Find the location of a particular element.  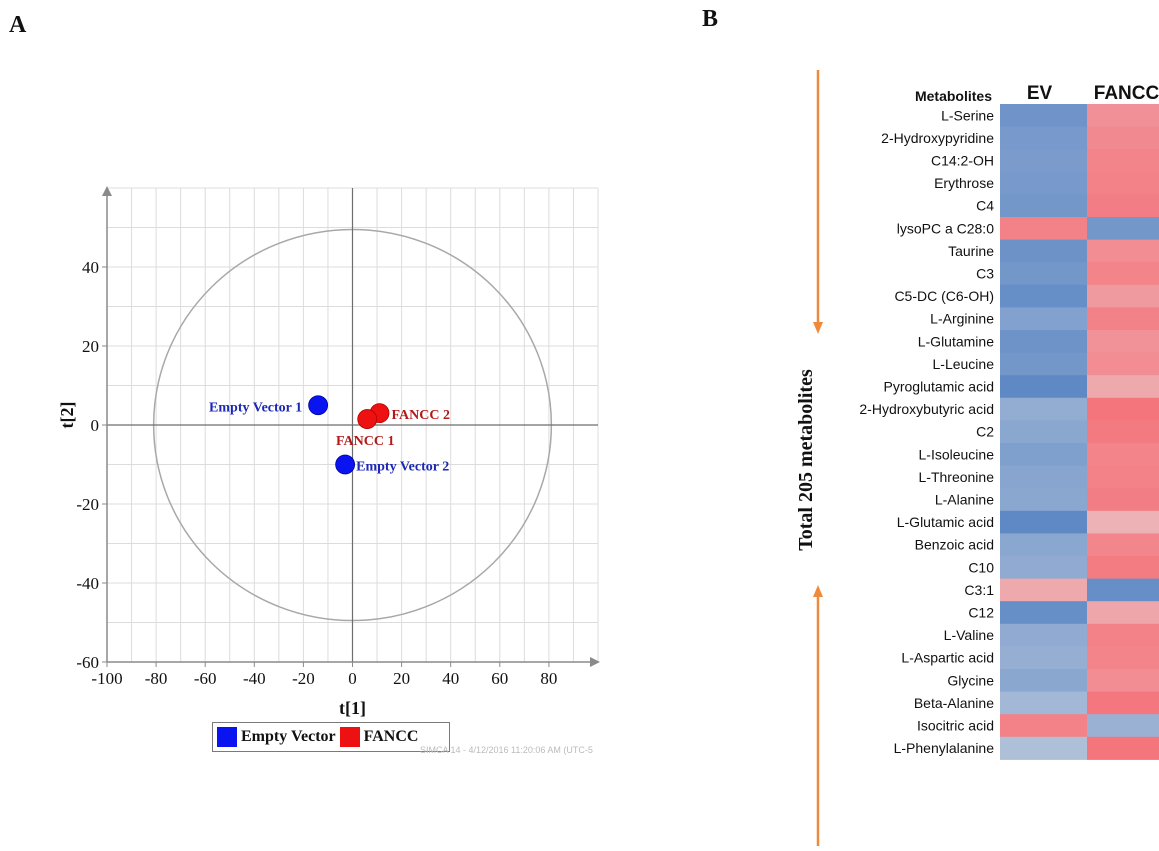

scatter-legend: Empty Vector FANCC is located at coordinates (331, 737).